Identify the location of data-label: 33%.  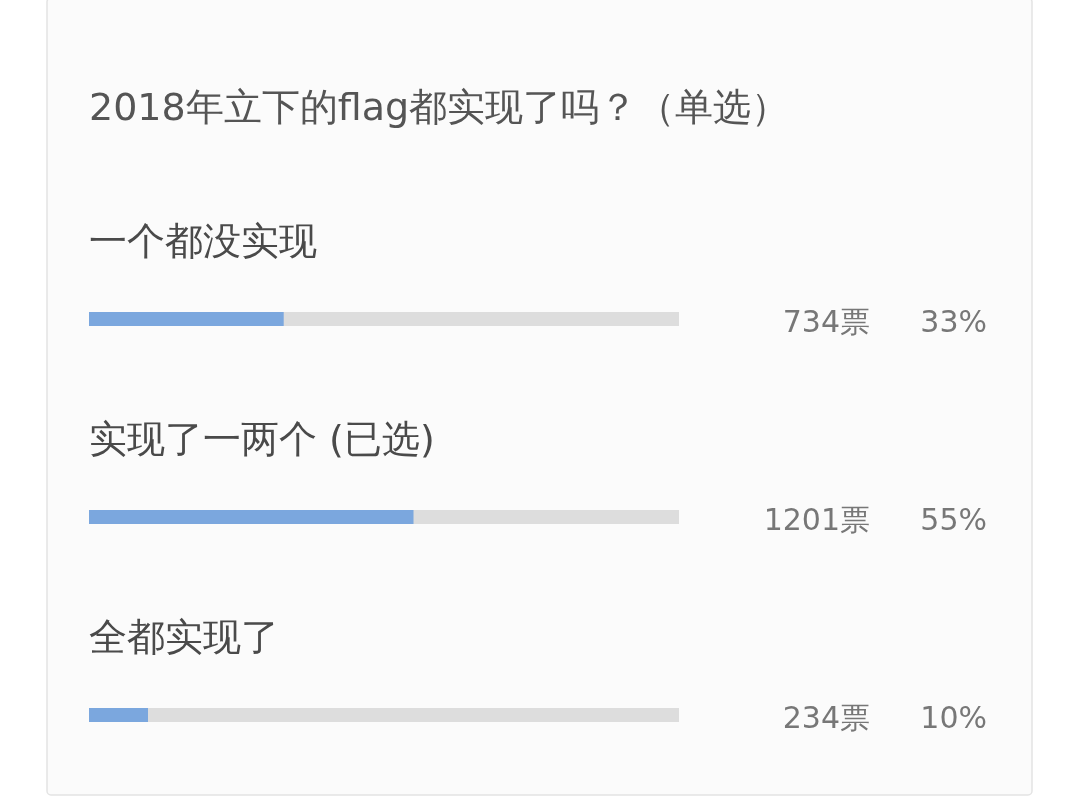
(953, 321).